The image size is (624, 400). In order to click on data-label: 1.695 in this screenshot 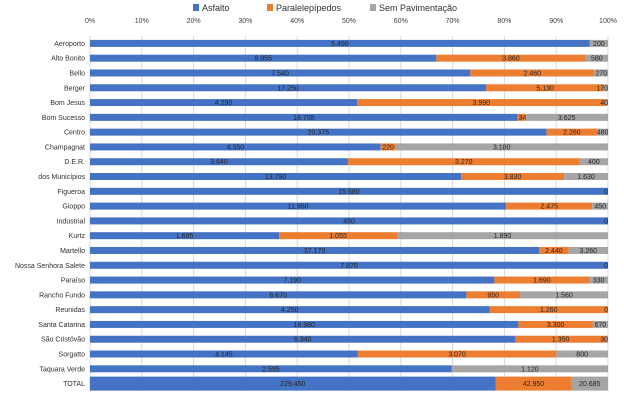, I will do `click(185, 236)`.